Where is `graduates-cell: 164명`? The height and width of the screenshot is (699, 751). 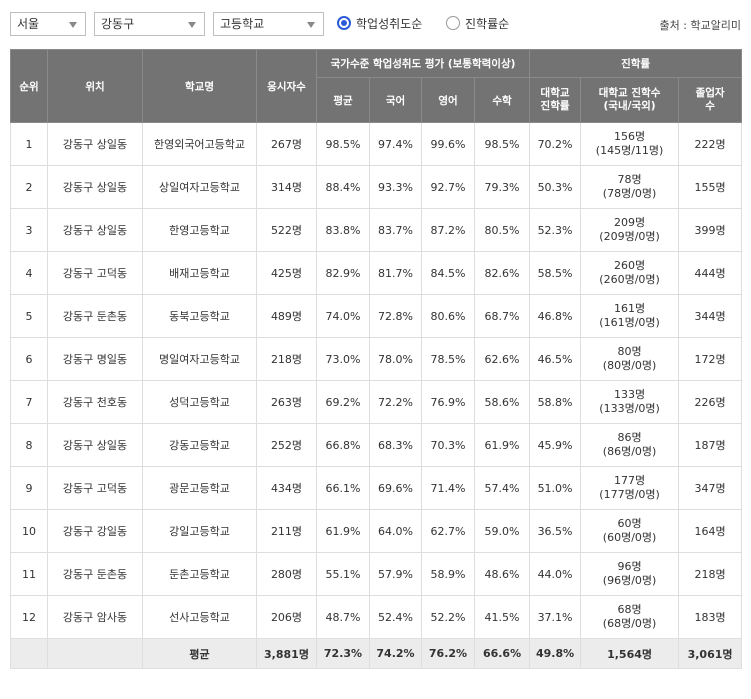 graduates-cell: 164명 is located at coordinates (710, 531).